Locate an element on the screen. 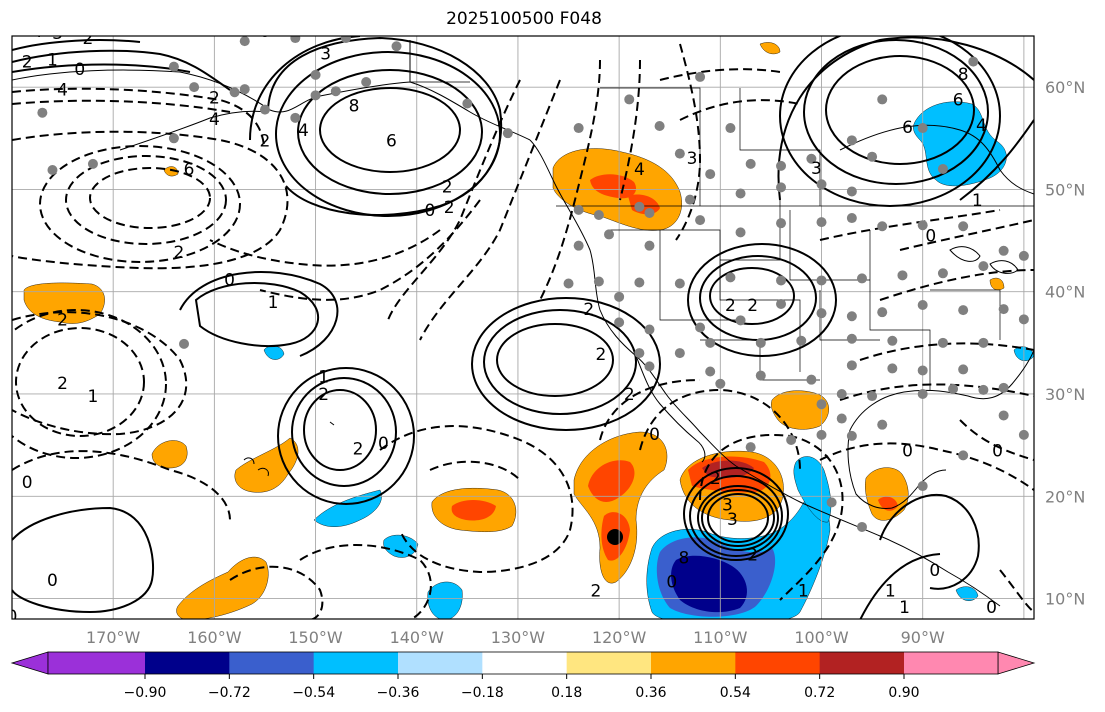  contour-label: 1 is located at coordinates (273, 303).